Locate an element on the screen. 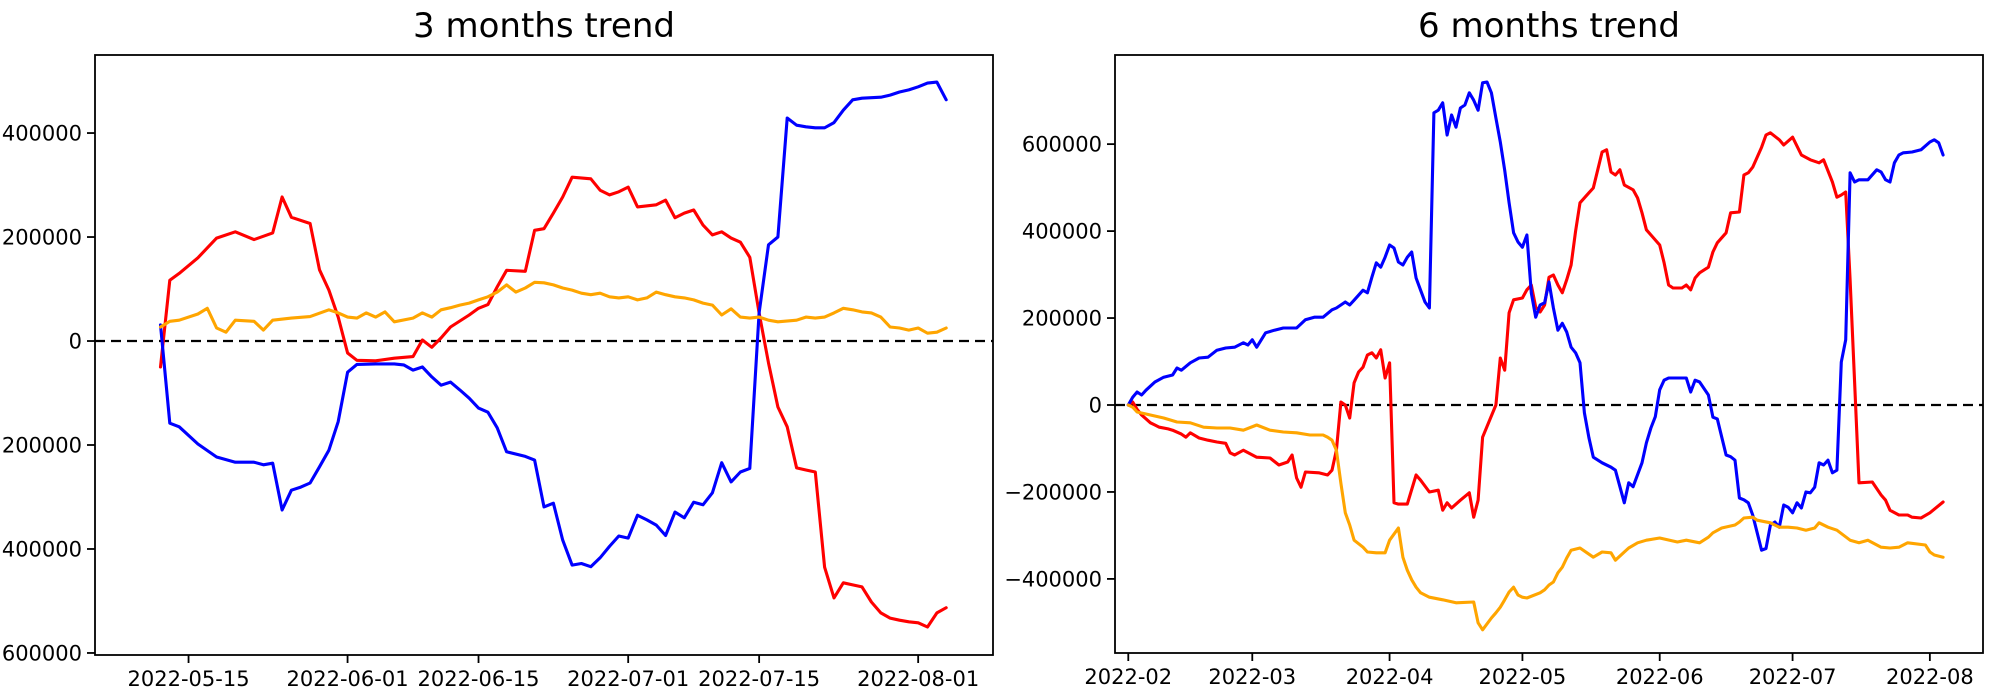  x-tick-label: 2022-07 is located at coordinates (1793, 677).